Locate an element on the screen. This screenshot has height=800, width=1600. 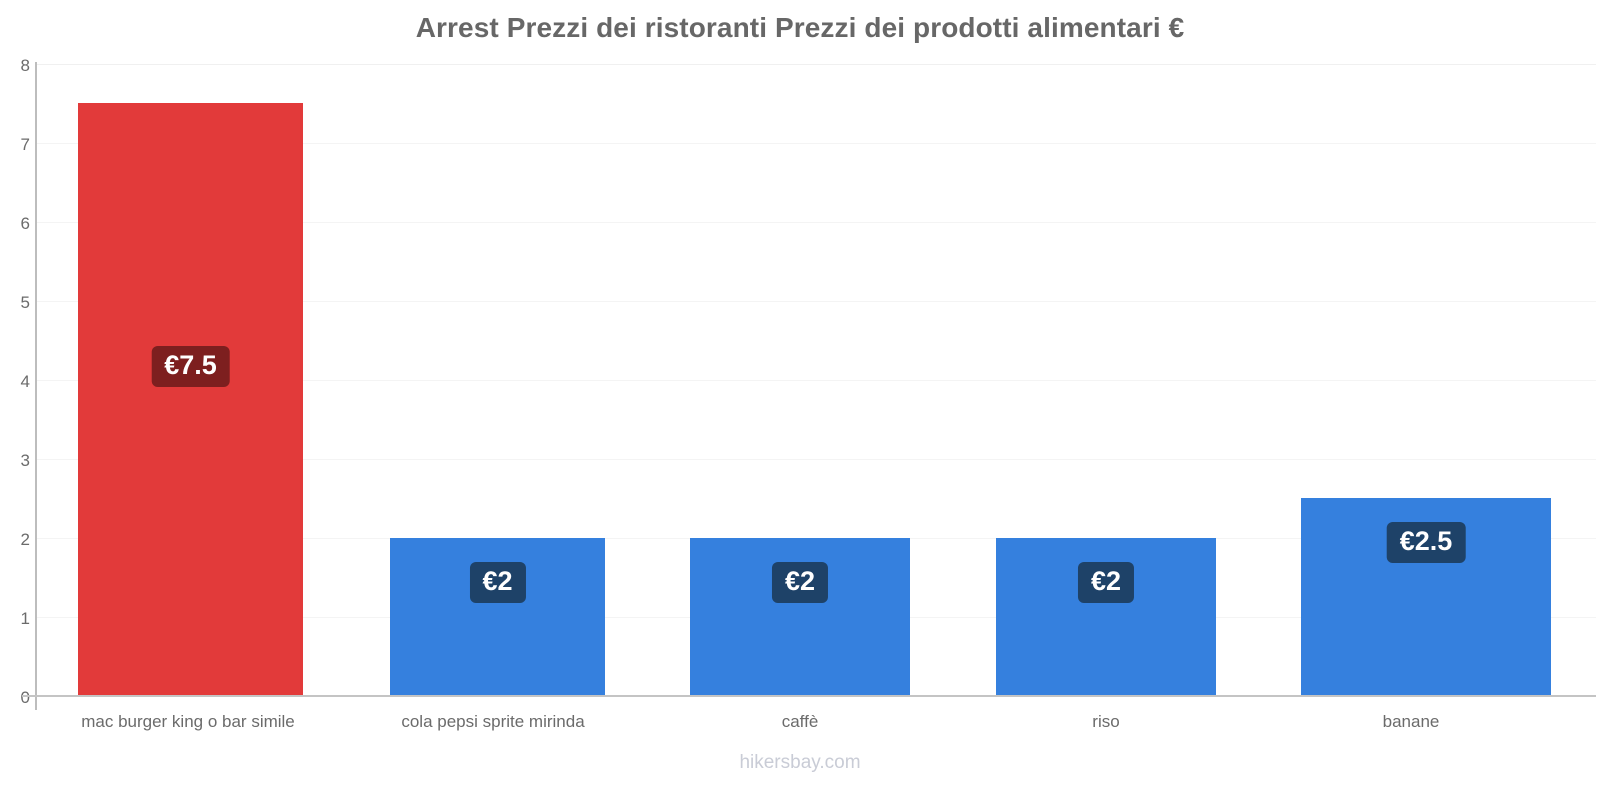
bar-value-label-0: €7.5 is located at coordinates (190, 366).